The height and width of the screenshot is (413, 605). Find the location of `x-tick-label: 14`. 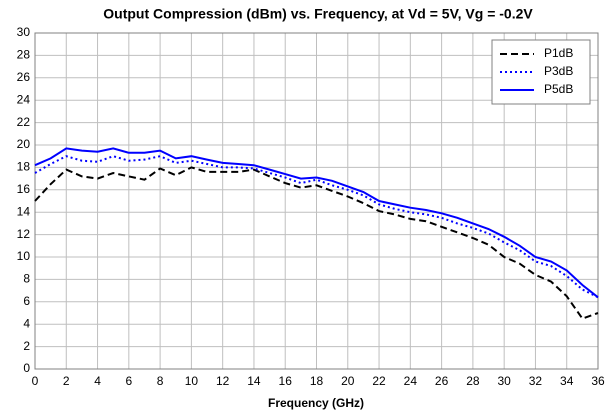

x-tick-label: 14 is located at coordinates (254, 381).